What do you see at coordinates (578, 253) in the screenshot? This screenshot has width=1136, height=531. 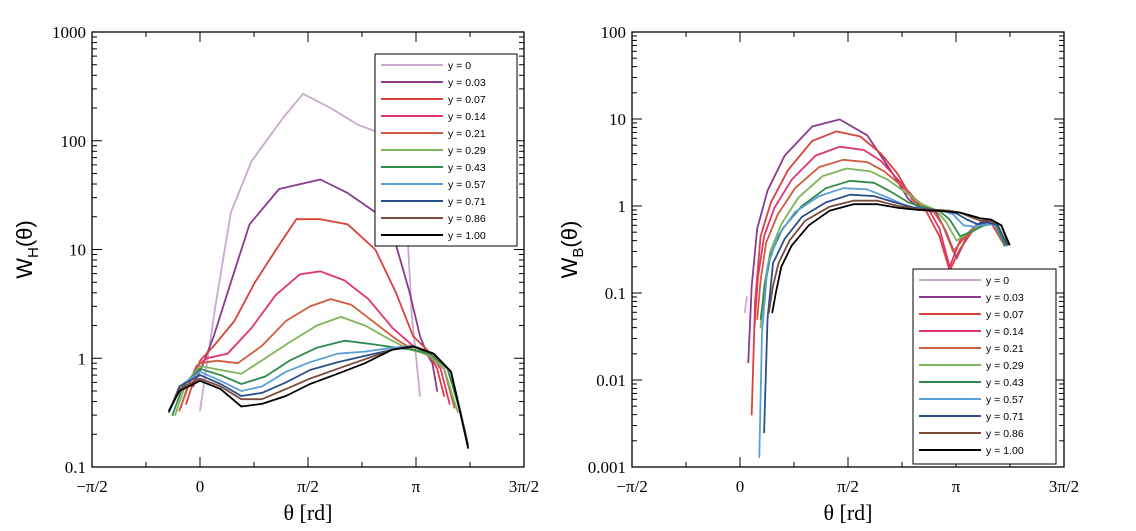 I see `y-axis-label-sub: B` at bounding box center [578, 253].